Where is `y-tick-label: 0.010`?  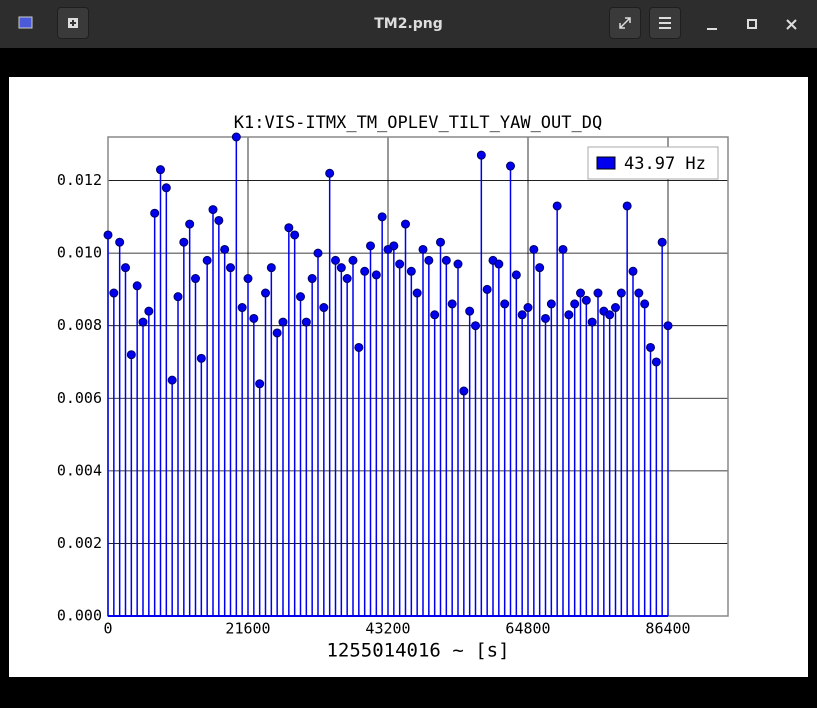 y-tick-label: 0.010 is located at coordinates (79, 253).